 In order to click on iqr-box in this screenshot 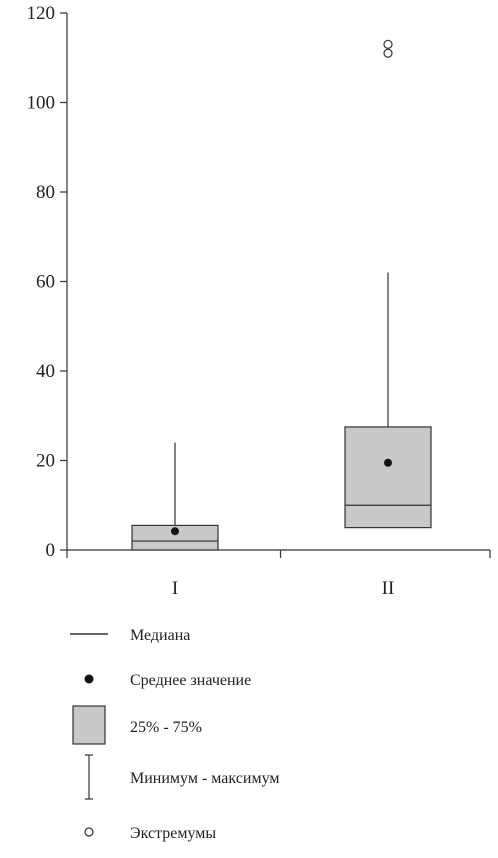, I will do `click(388, 477)`.